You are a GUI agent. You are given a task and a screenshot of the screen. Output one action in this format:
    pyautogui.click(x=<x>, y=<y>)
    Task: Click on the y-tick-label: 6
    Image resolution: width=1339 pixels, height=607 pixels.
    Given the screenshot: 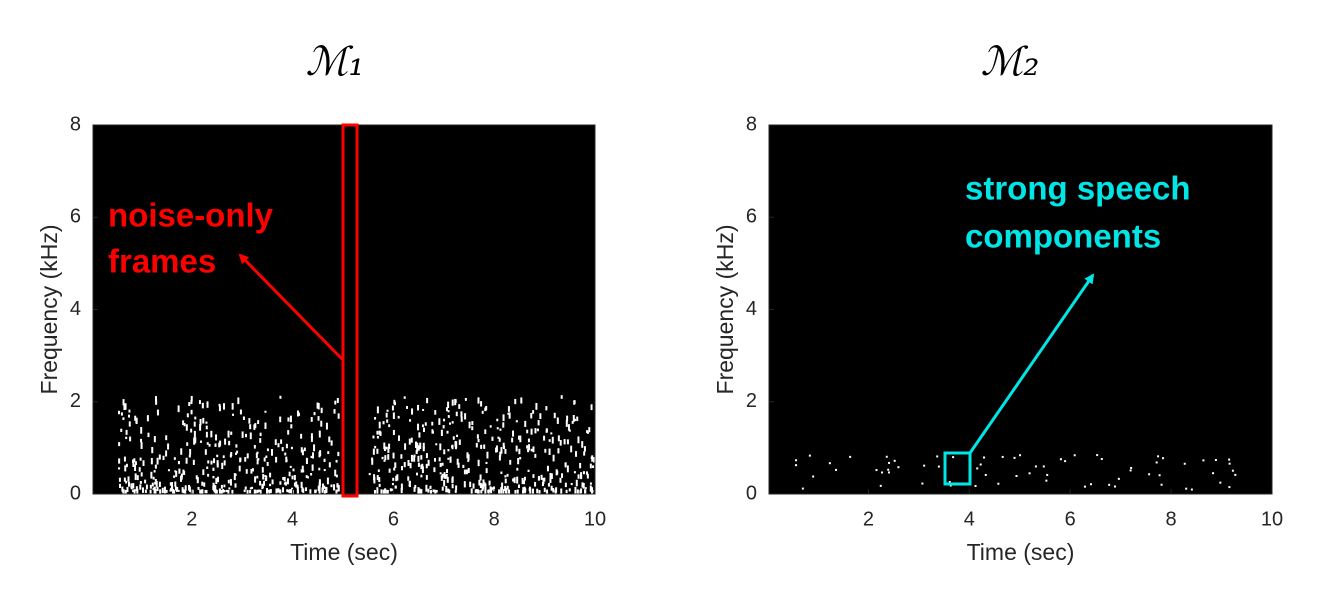 What is the action you would take?
    pyautogui.click(x=751, y=217)
    